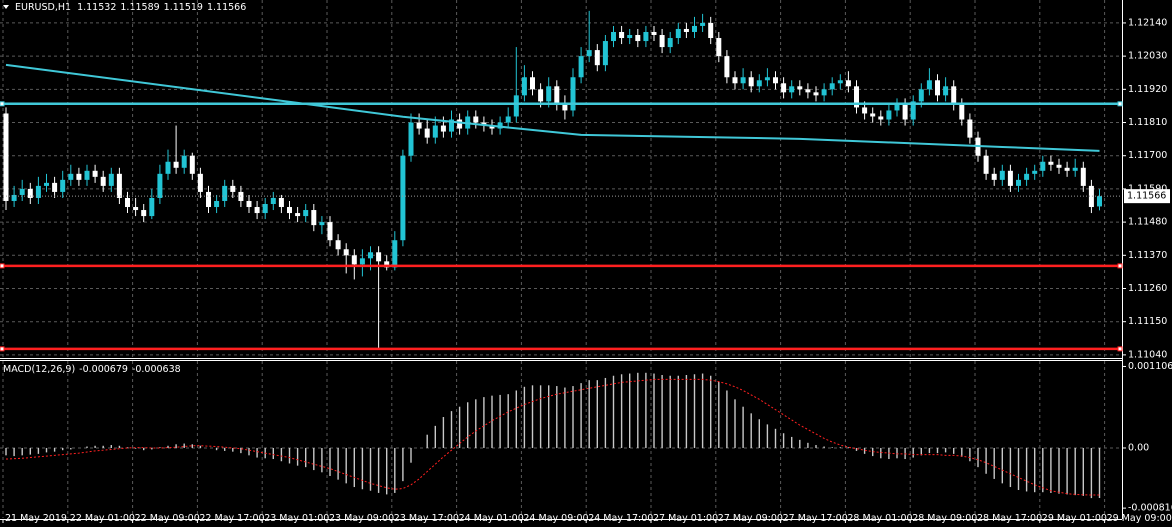 The image size is (1172, 527). I want to click on x-tick-label: 24 May 09:00, so click(555, 518).